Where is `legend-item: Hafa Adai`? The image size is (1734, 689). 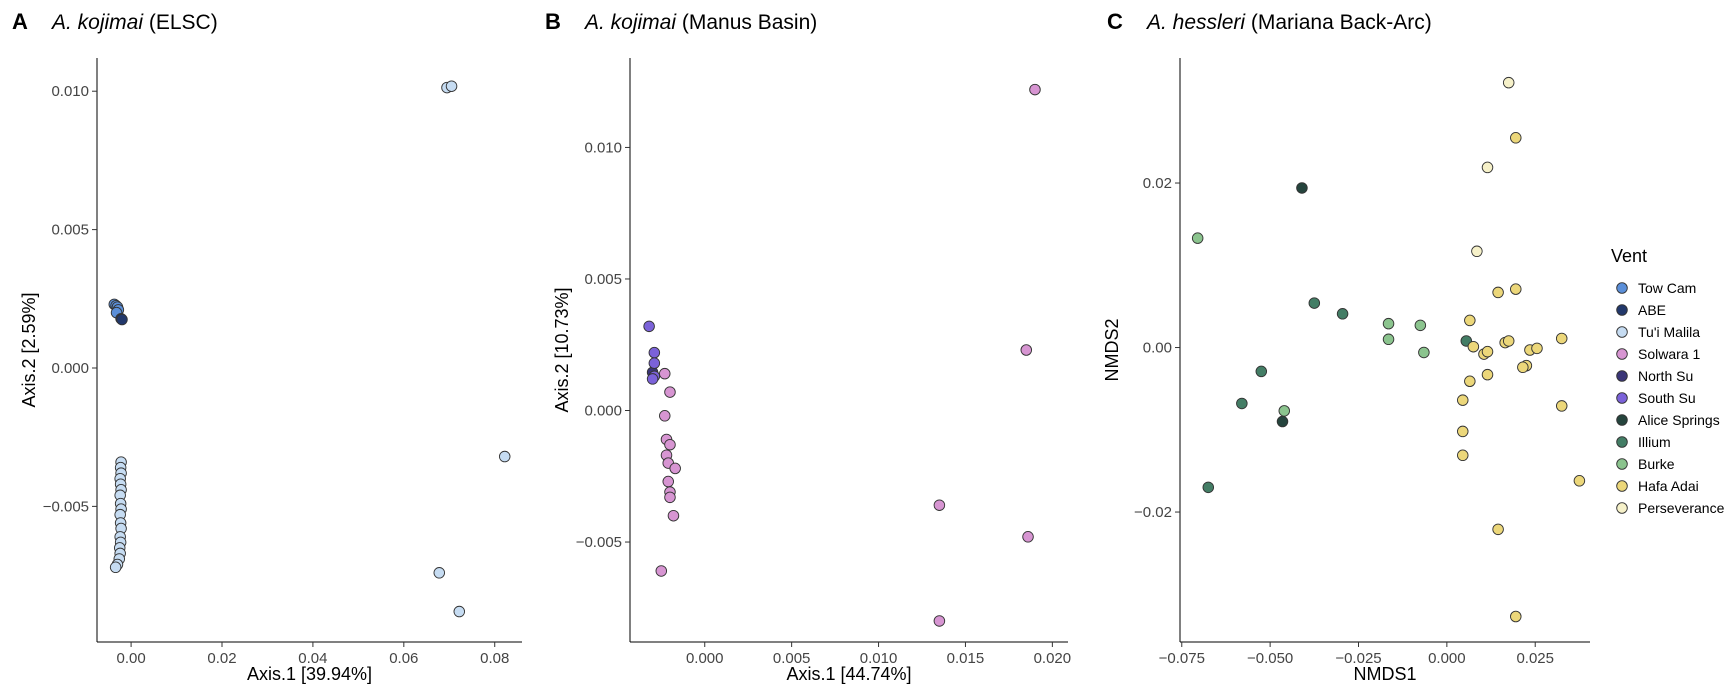
legend-item: Hafa Adai is located at coordinates (1657, 486).